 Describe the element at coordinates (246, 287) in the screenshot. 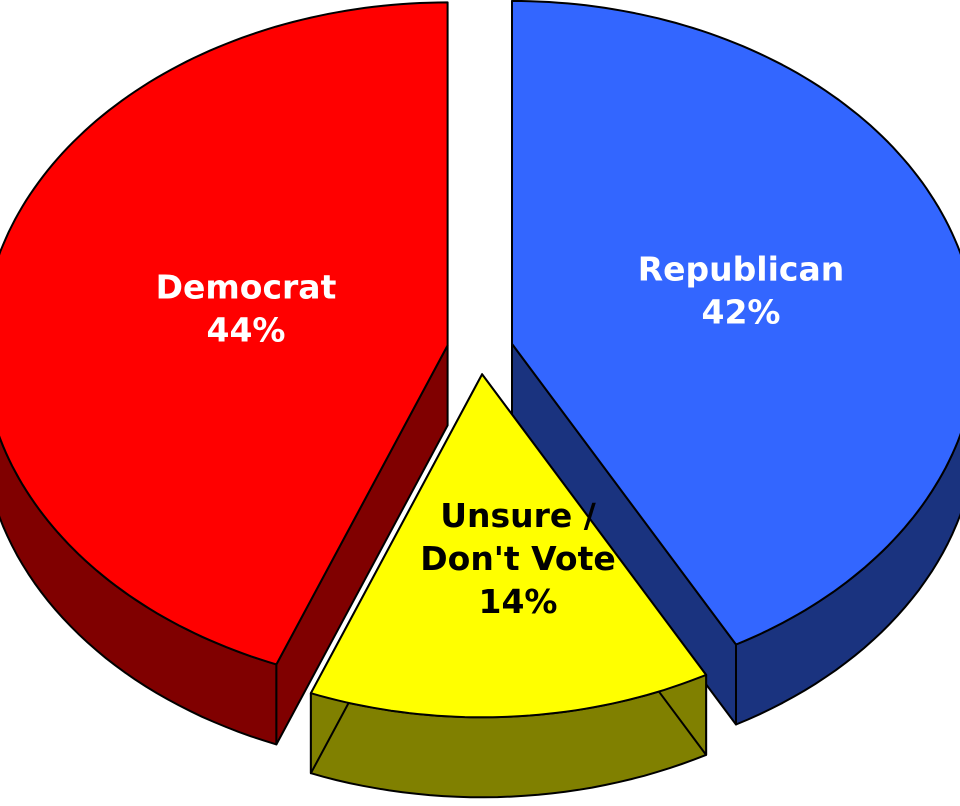

I see `slice-name-label-democrat: Democrat` at that location.